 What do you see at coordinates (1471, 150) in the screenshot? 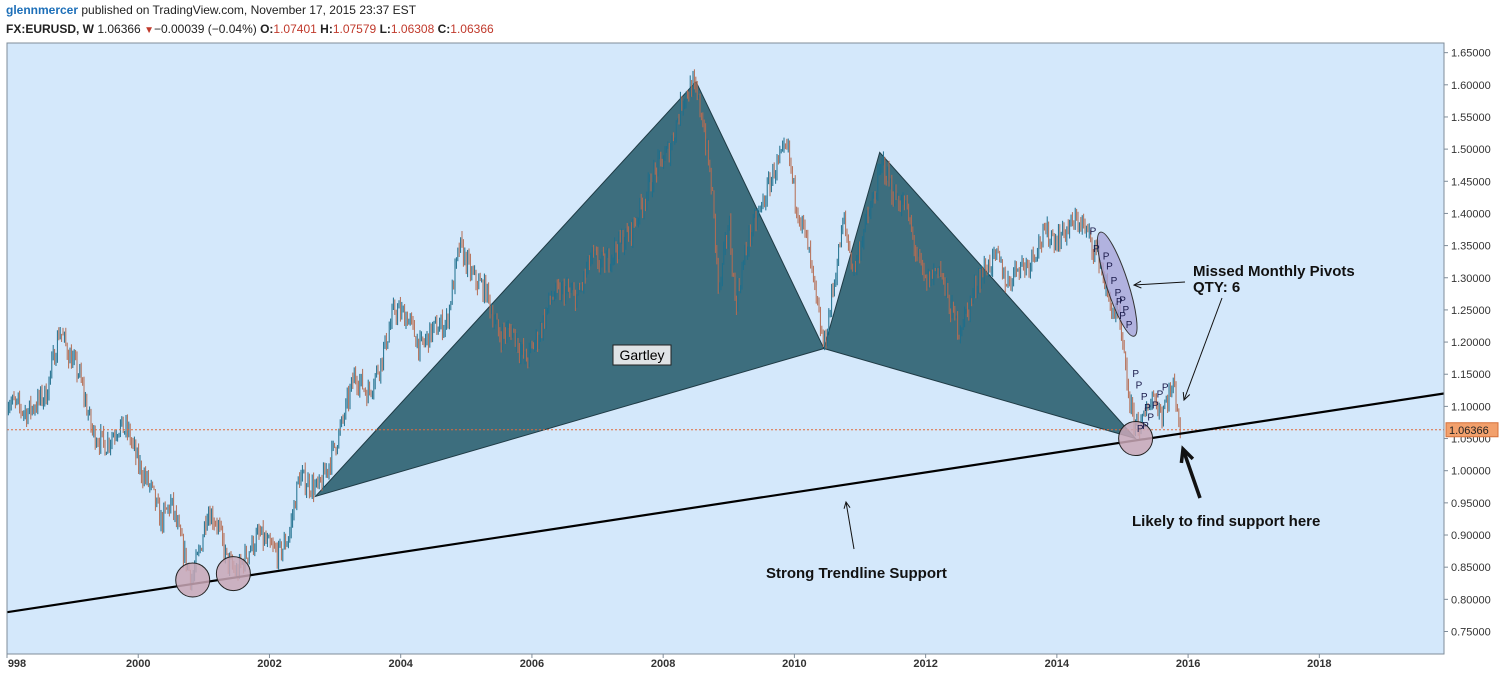
I see `y-tick-label: 1.50000` at bounding box center [1471, 150].